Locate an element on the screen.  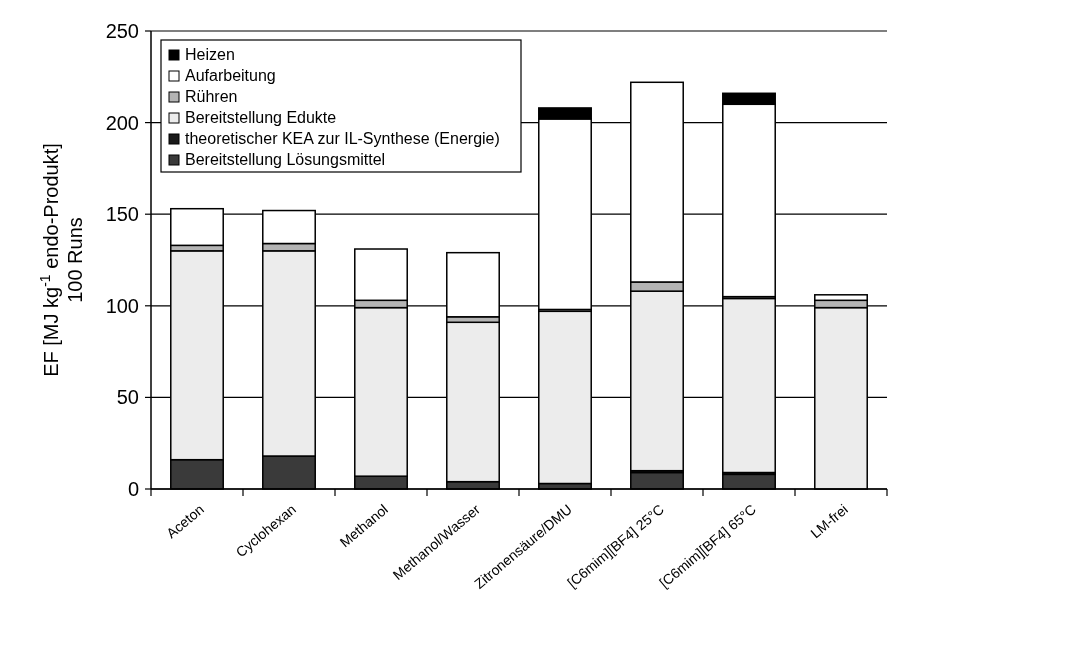
legend-label: Heizen is located at coordinates (210, 54).